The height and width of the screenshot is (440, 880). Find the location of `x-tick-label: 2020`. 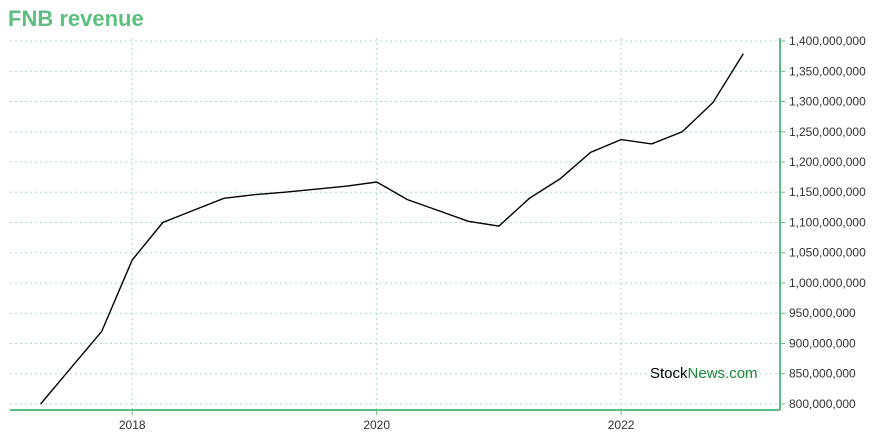

x-tick-label: 2020 is located at coordinates (376, 425).